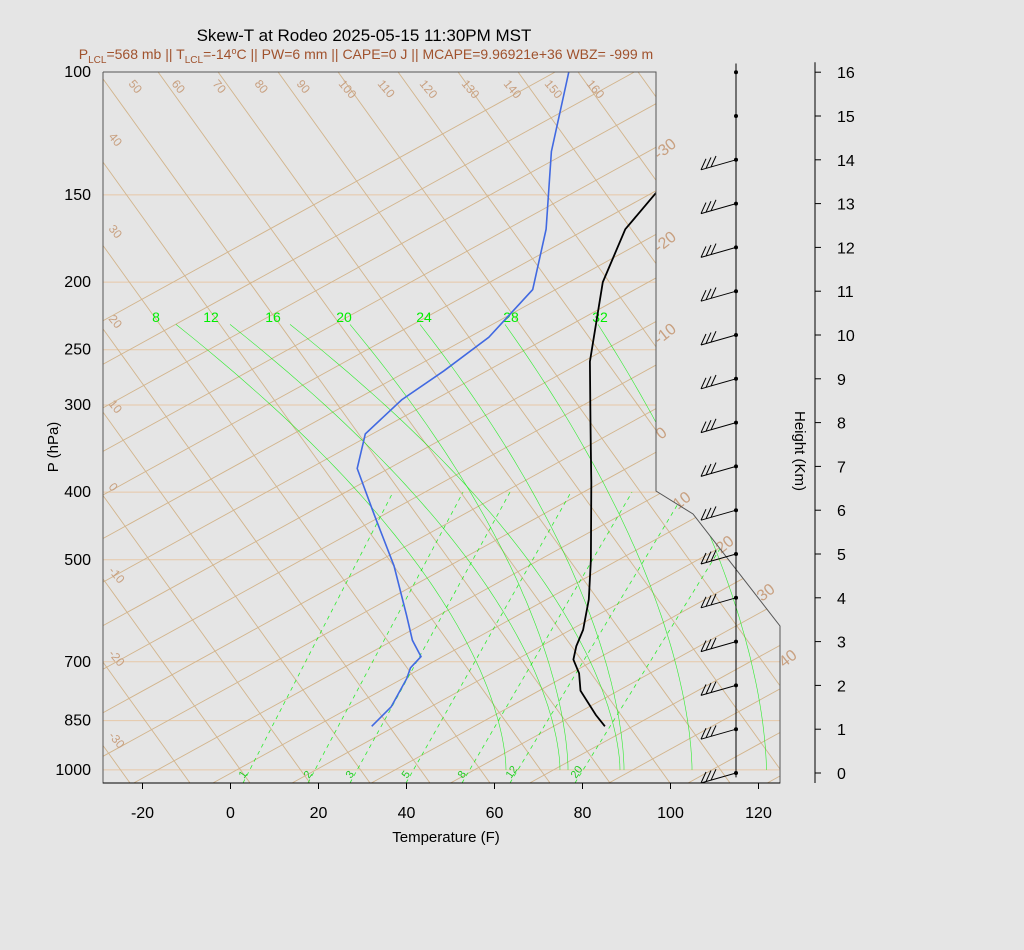  Describe the element at coordinates (841, 424) in the screenshot. I see `height-tick-label: 8` at that location.